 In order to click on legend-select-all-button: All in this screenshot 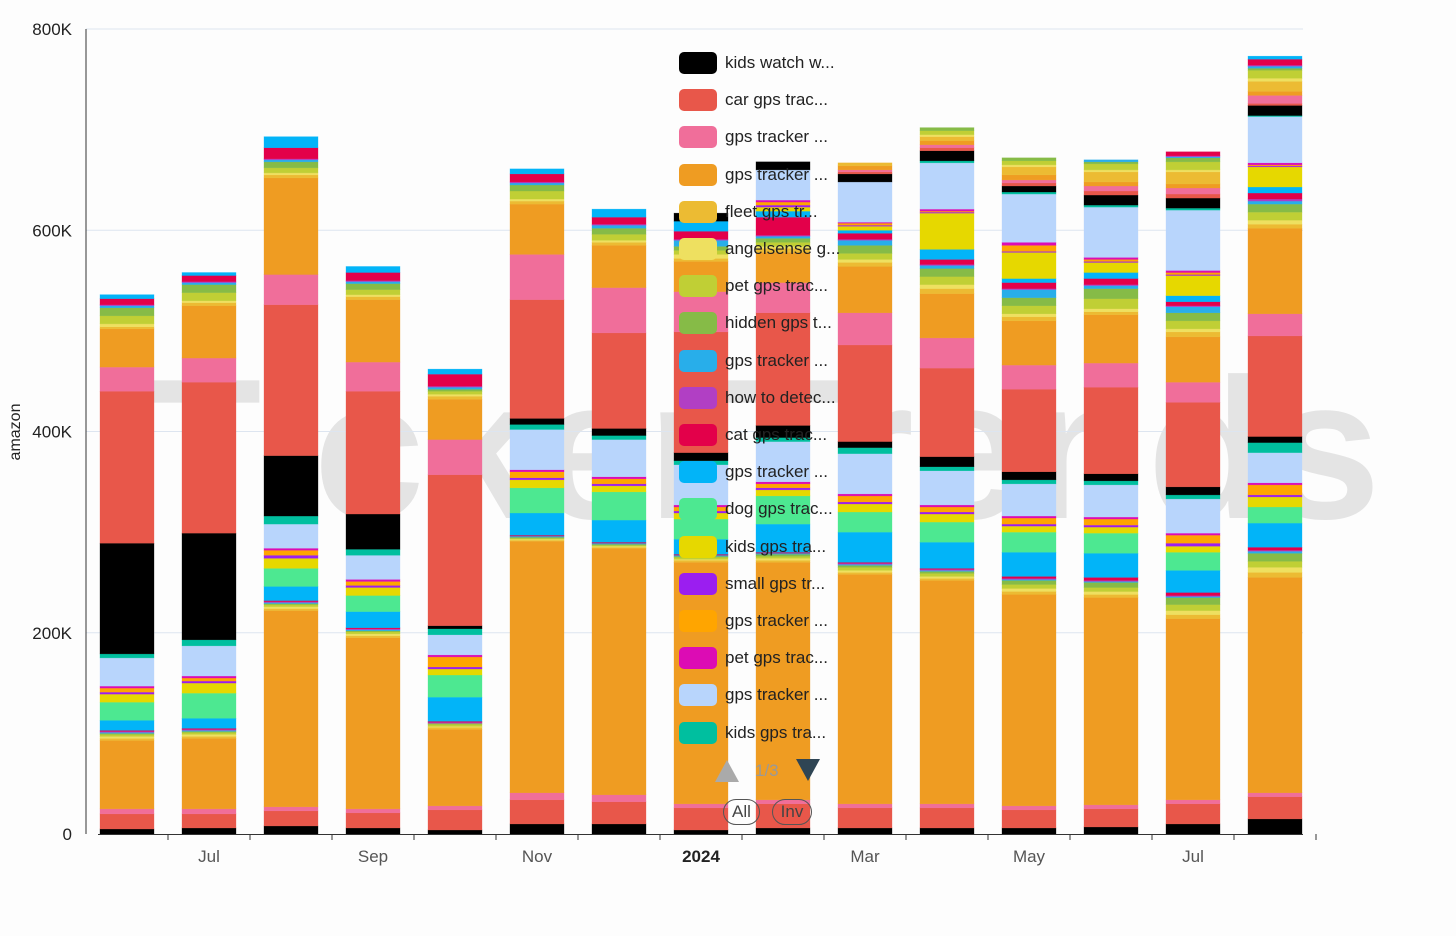, I will do `click(741, 812)`.